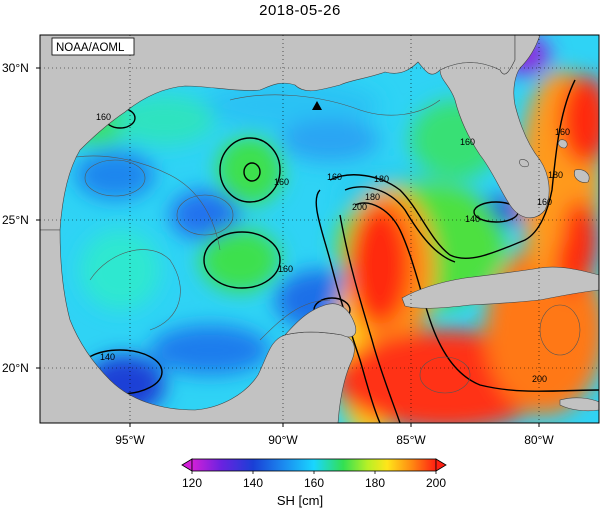  What do you see at coordinates (192, 483) in the screenshot?
I see `colorbar-tick: 120` at bounding box center [192, 483].